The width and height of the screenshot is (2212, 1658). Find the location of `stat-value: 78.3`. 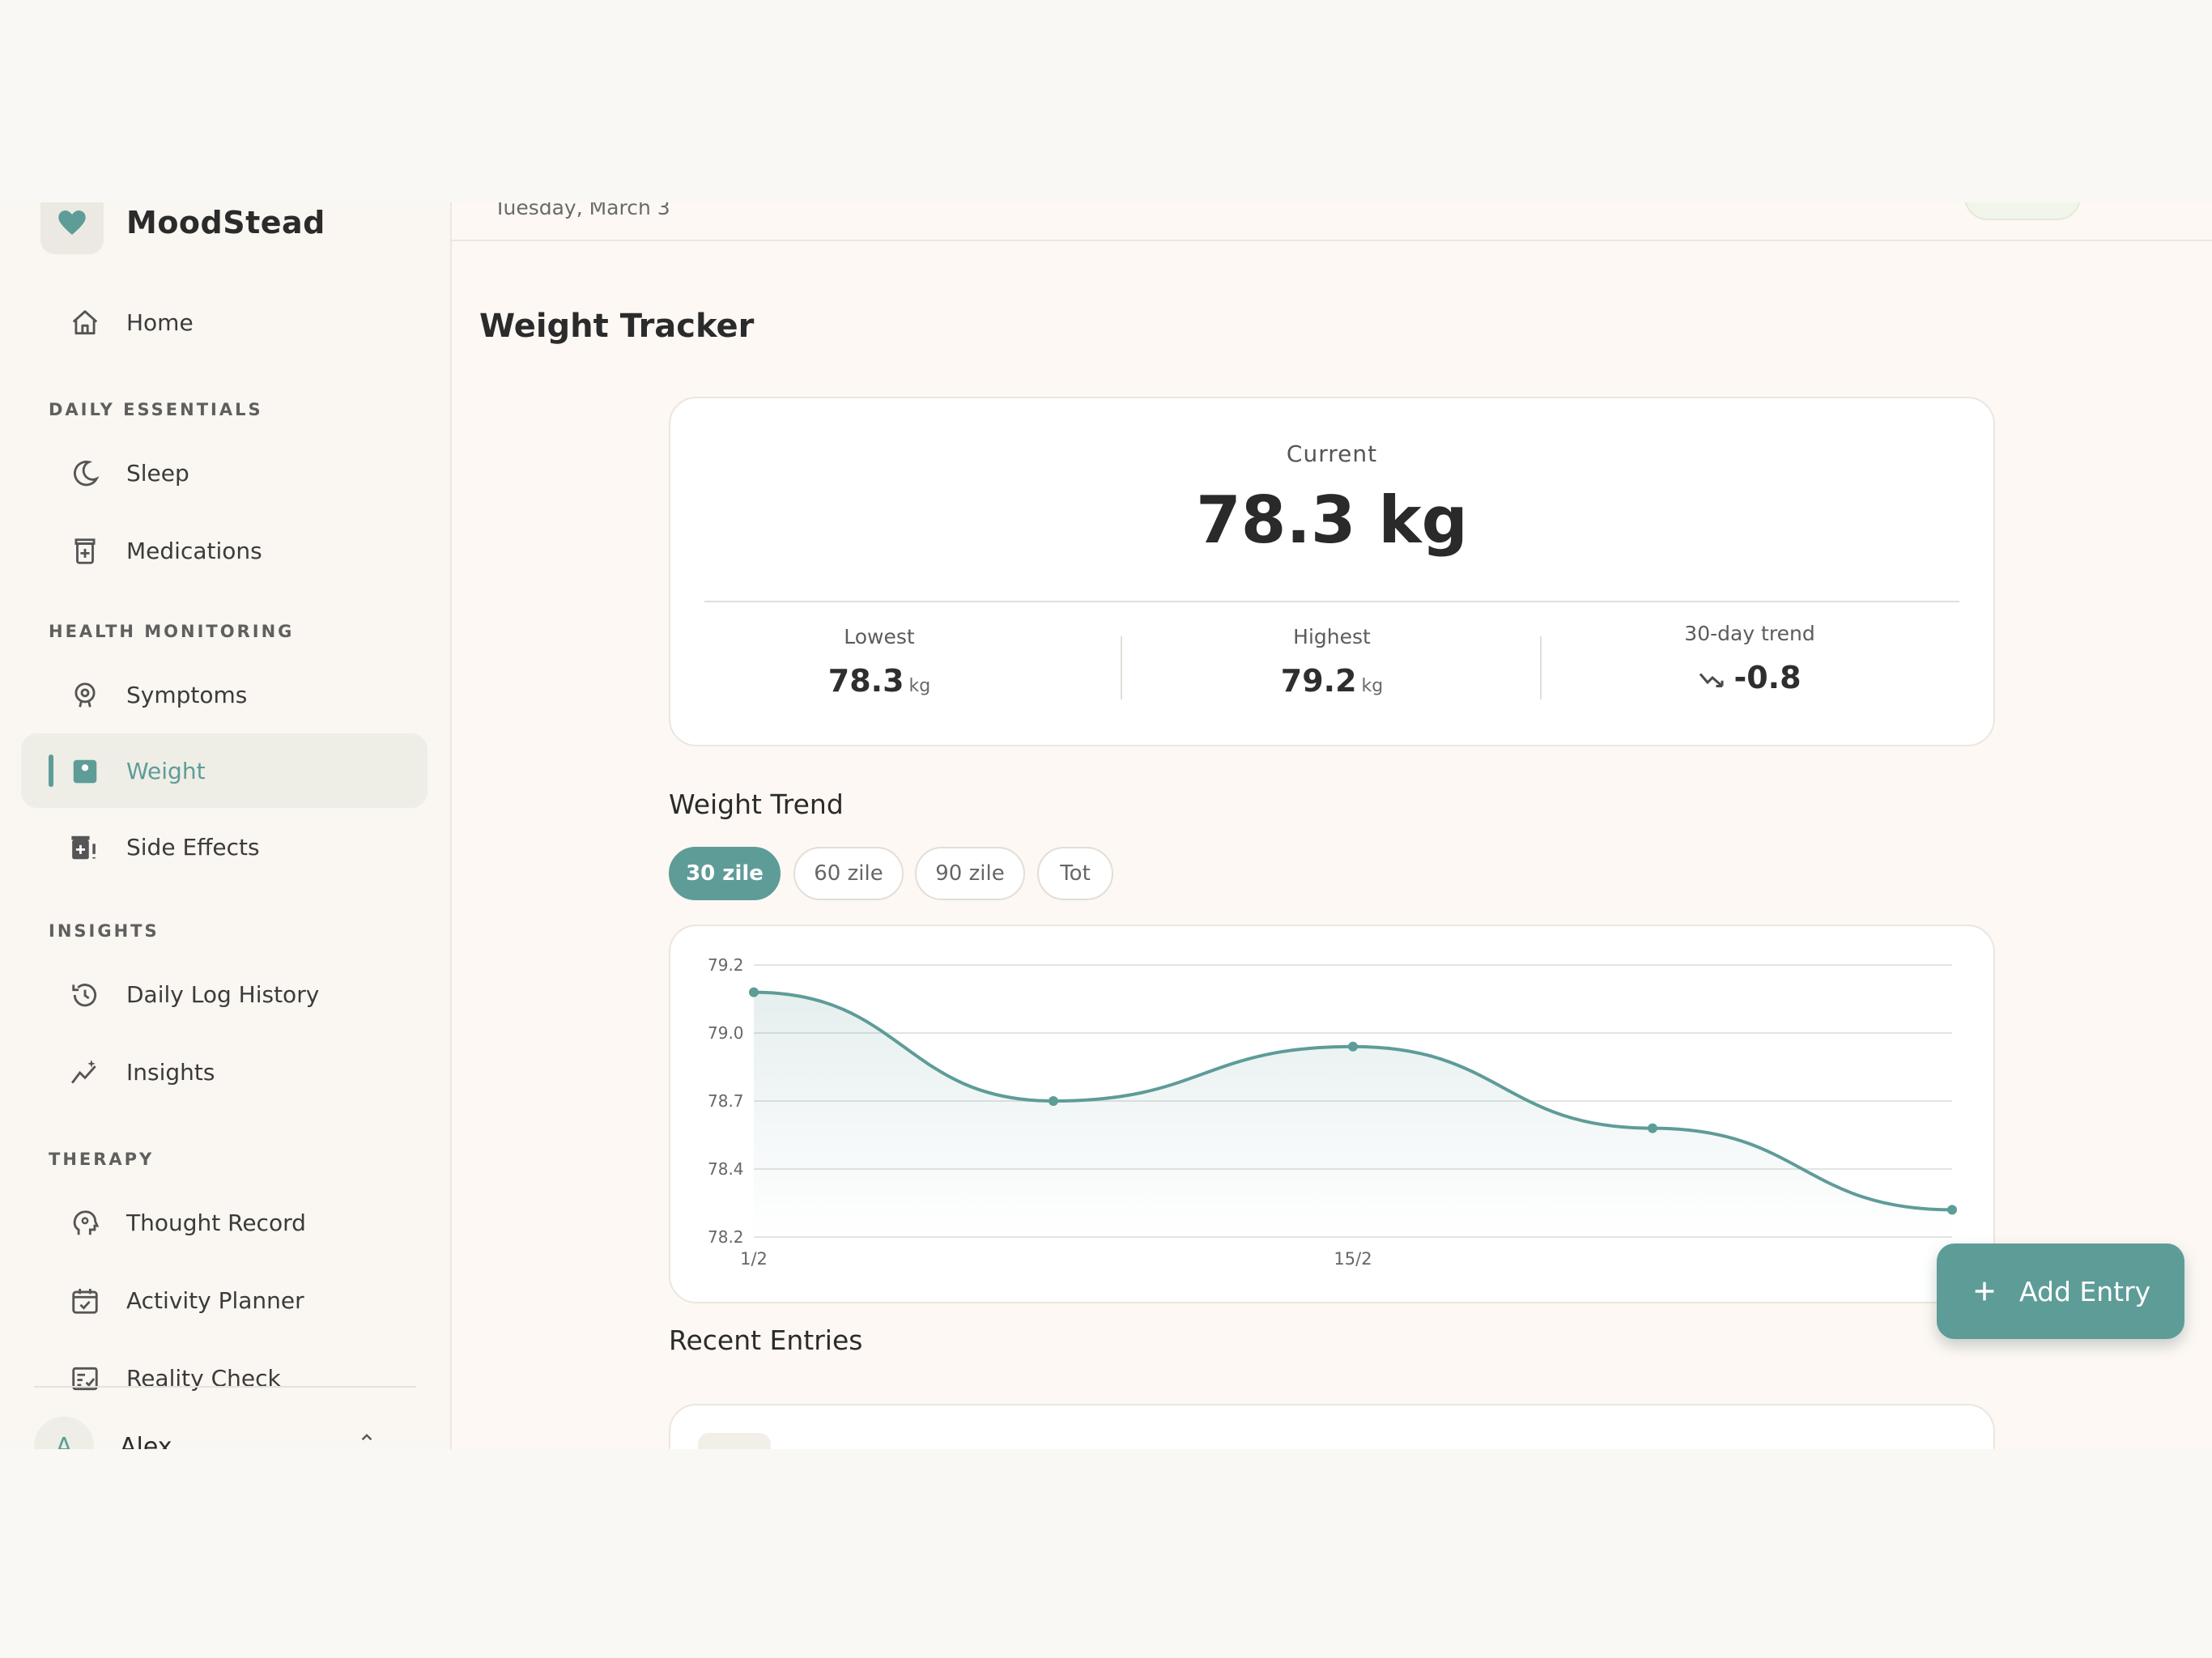

stat-value: 78.3 is located at coordinates (866, 681).